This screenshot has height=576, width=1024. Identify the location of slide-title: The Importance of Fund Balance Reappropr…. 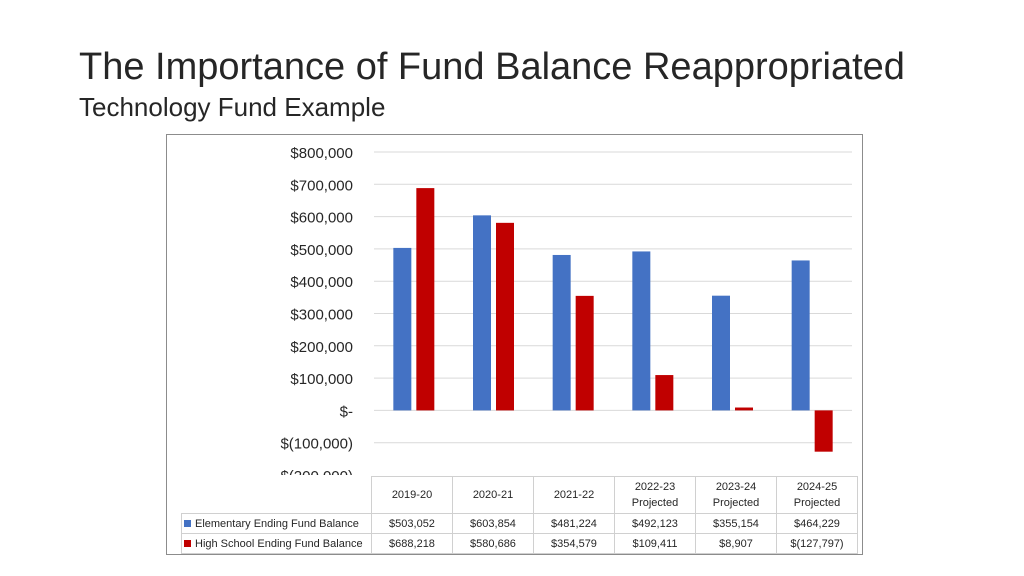
(492, 67).